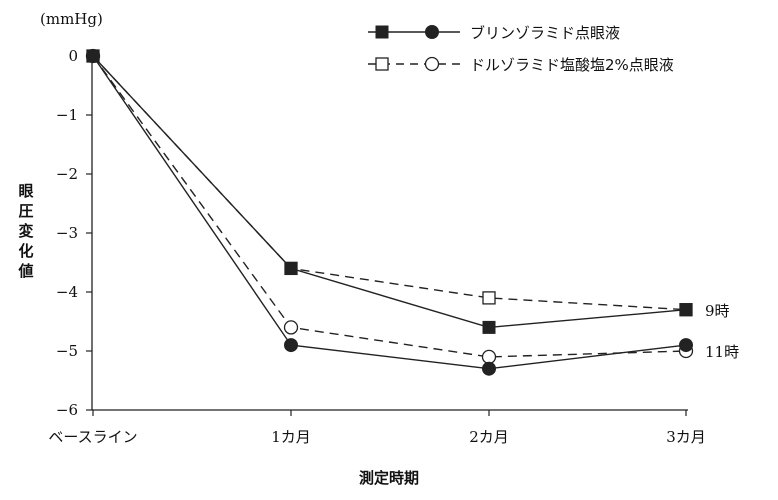 The height and width of the screenshot is (500, 778). What do you see at coordinates (389, 478) in the screenshot?
I see `x-axis-title: 測定時期` at bounding box center [389, 478].